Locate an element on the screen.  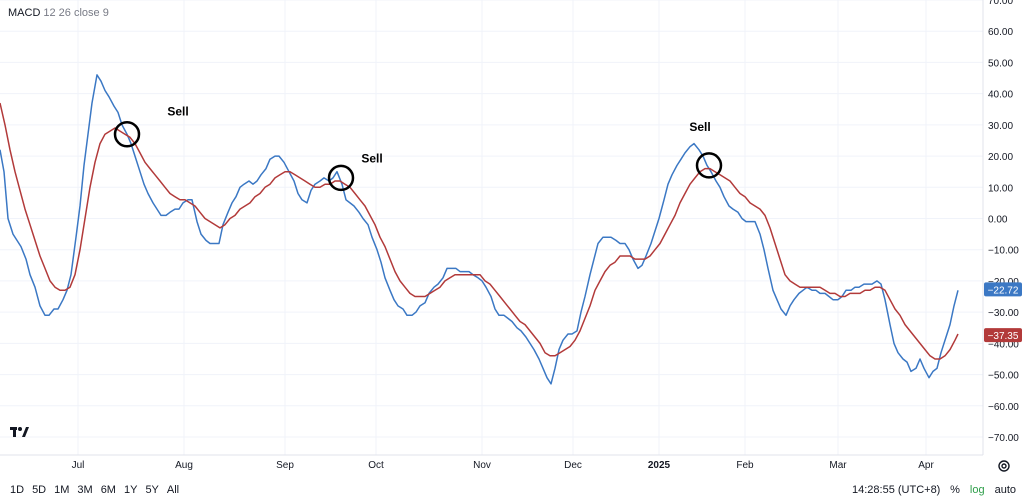
macd-last-value-label: −22.72 is located at coordinates (1003, 290).